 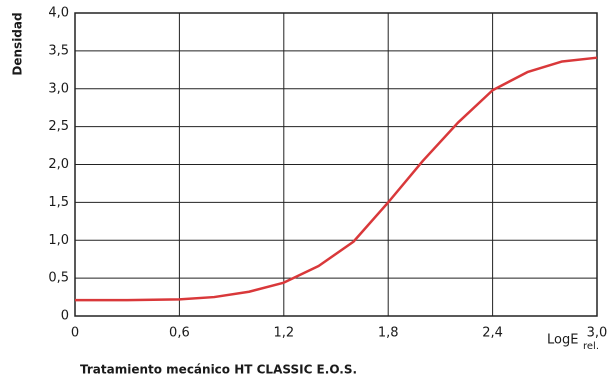 I want to click on x-tick-label: 0, so click(x=75, y=333).